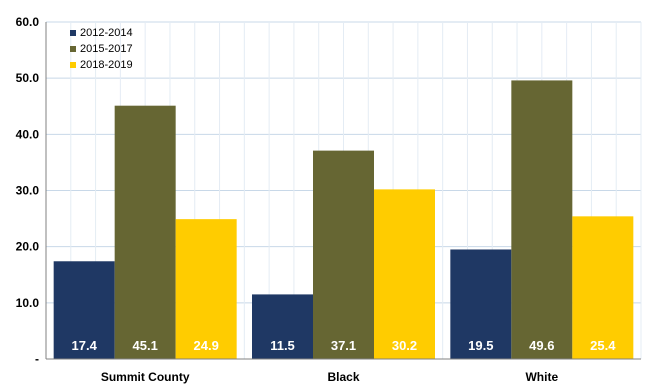  I want to click on legend-label: 2018-2019, so click(106, 65).